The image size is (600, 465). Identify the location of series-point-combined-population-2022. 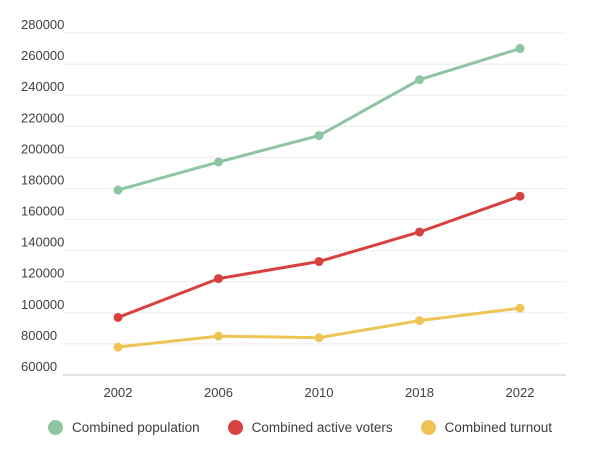
(520, 49).